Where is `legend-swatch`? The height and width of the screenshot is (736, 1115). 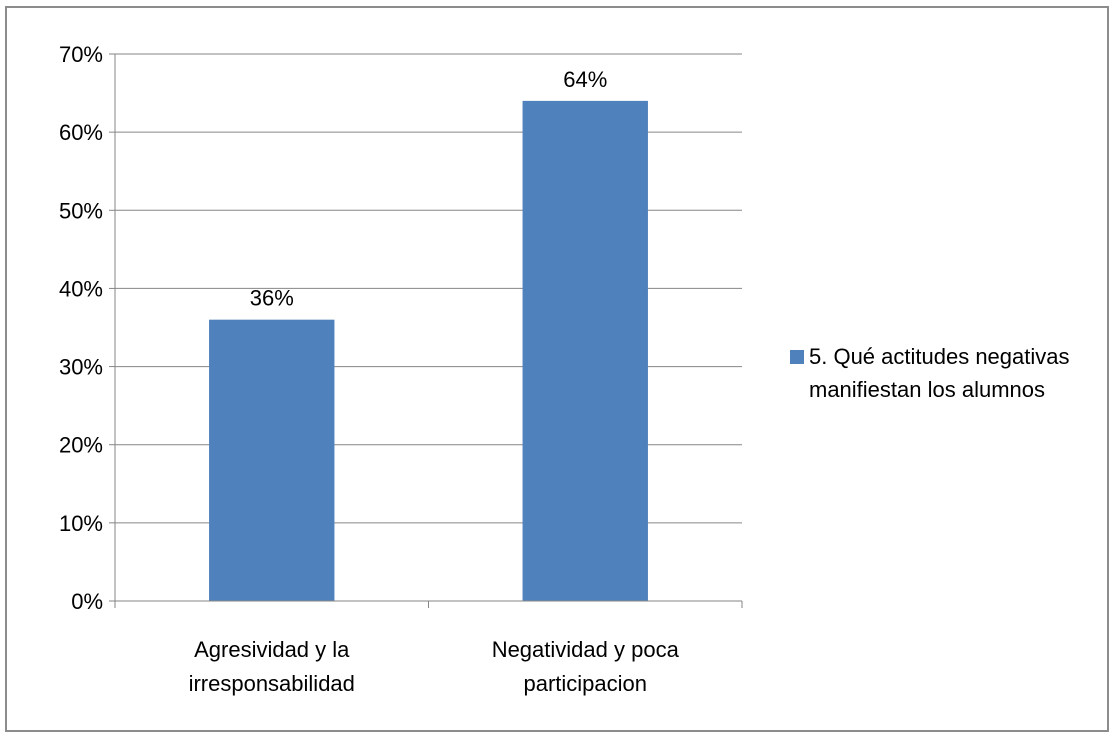 legend-swatch is located at coordinates (797, 357).